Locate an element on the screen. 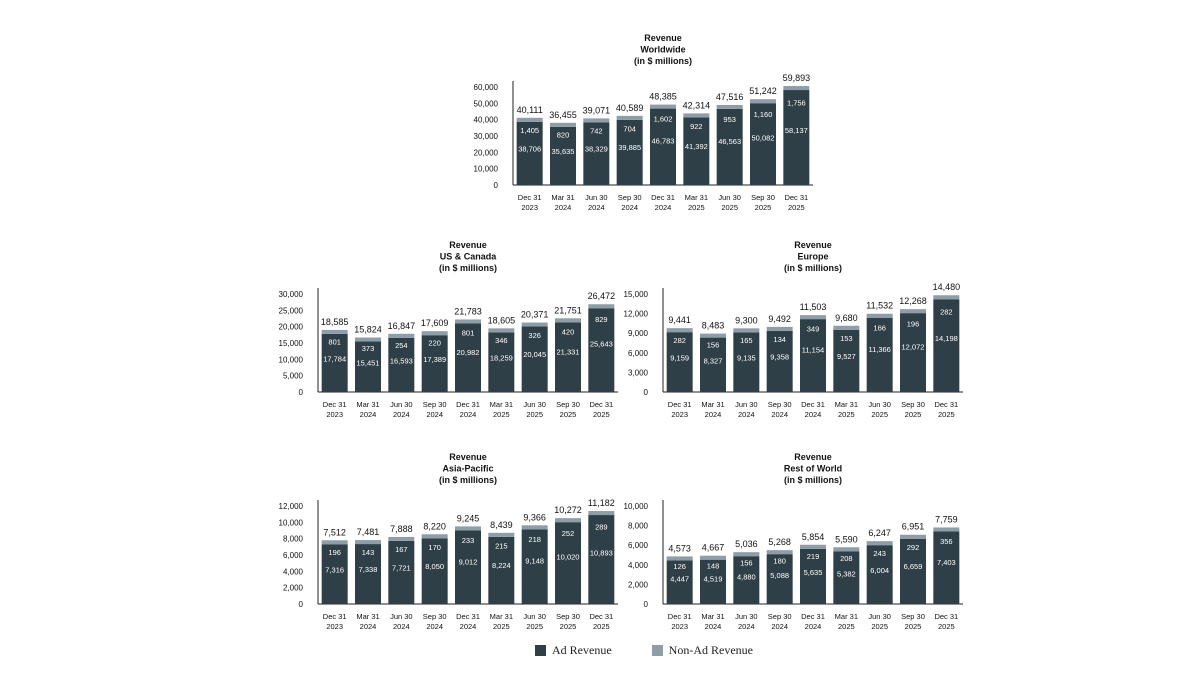  y-tick-label: 12,000 is located at coordinates (291, 506).